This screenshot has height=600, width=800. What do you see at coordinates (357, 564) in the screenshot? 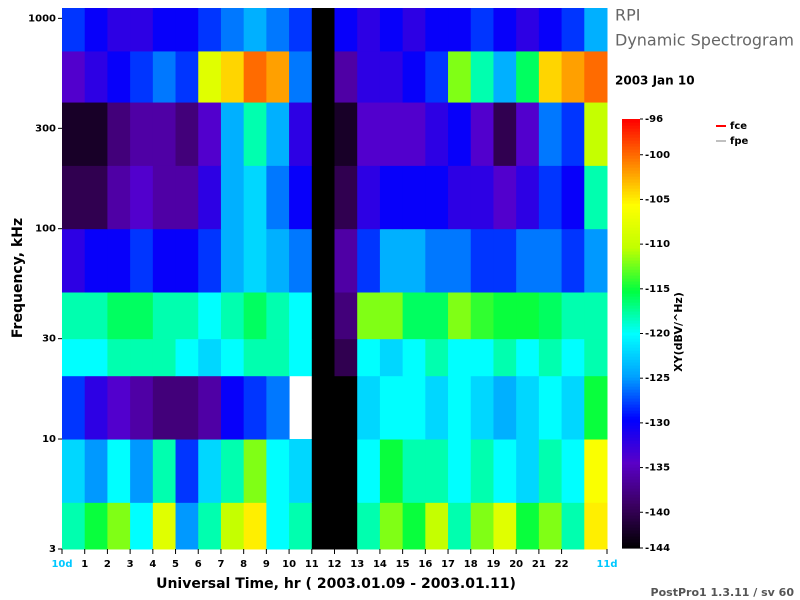
I see `x-tick-label: 13` at bounding box center [357, 564].